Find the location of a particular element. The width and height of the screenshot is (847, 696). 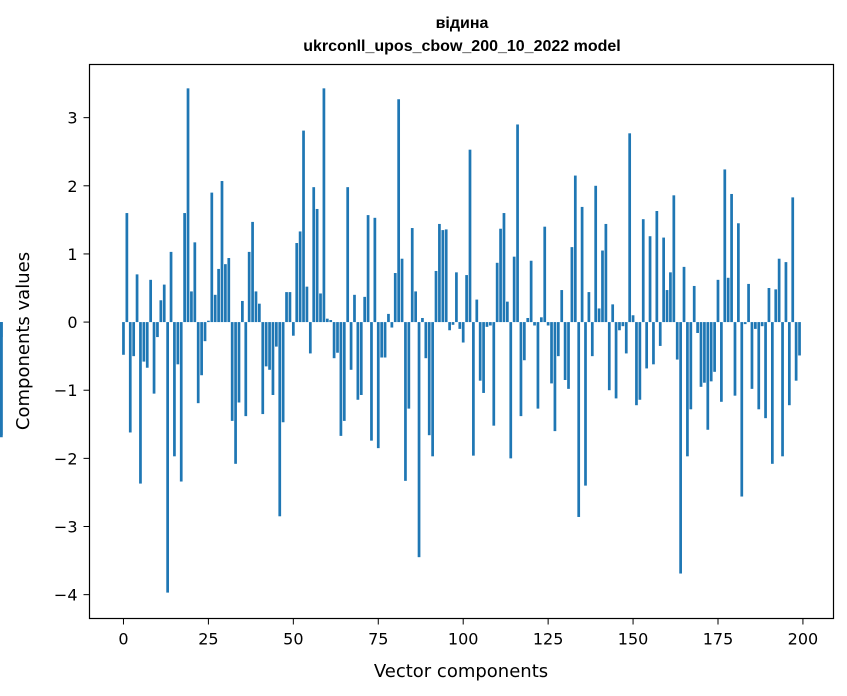

x-tick-label-125: 125 is located at coordinates (548, 639).